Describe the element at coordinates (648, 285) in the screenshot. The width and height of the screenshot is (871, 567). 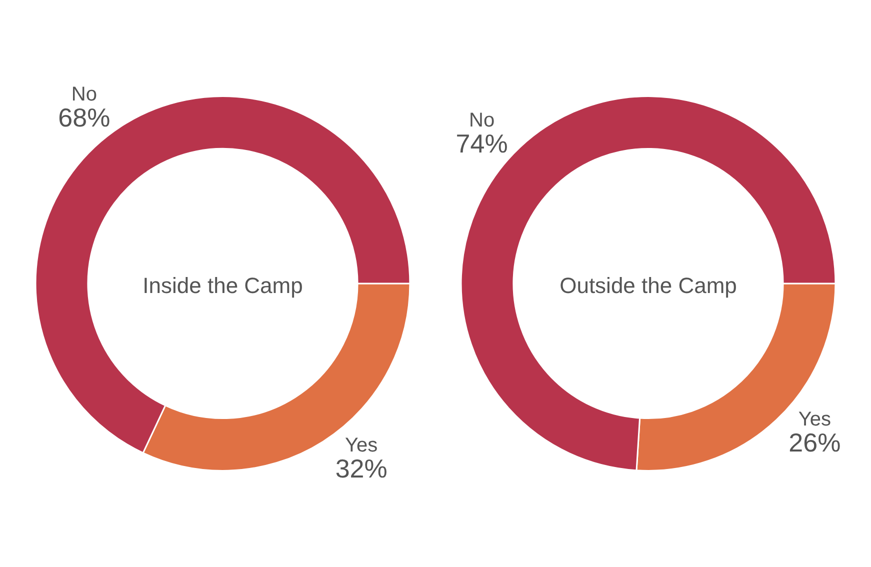
I see `text: Outside the Camp` at that location.